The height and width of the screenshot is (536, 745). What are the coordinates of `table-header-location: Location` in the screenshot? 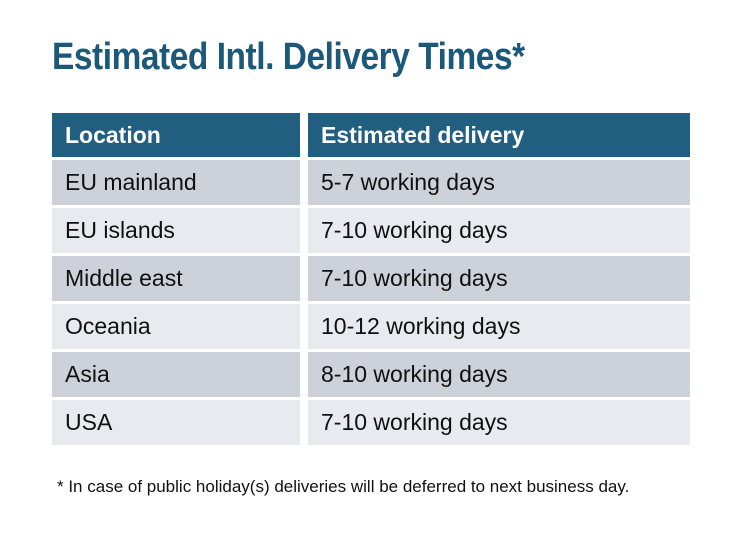 It's located at (176, 135).